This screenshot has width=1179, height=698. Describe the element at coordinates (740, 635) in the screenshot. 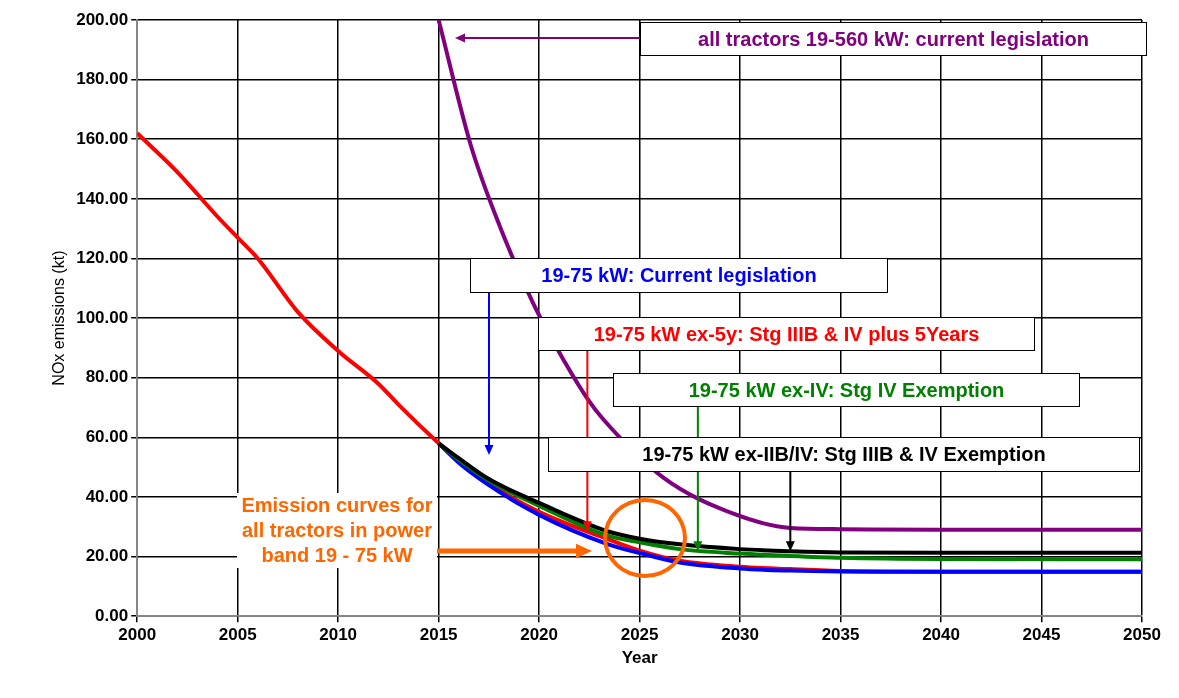

I see `x-tick-label: 2030` at that location.